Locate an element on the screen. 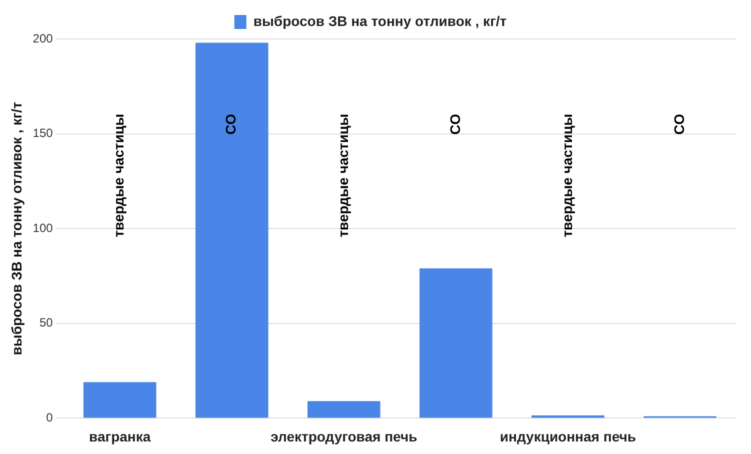  y-tick-label: 100 is located at coordinates (43, 227).